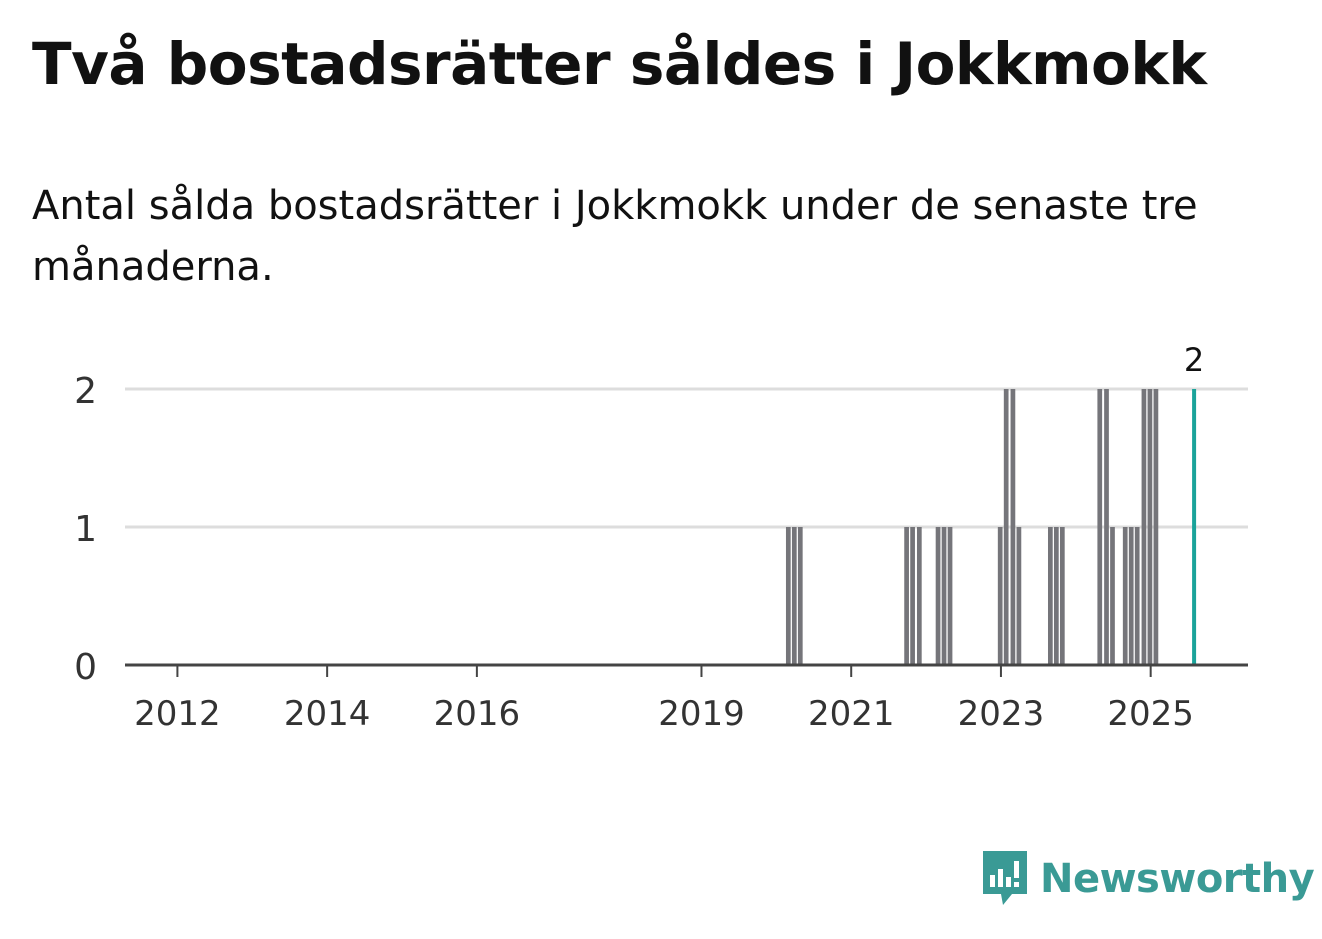  I want to click on highlight-value-label: 2, so click(1194, 360).